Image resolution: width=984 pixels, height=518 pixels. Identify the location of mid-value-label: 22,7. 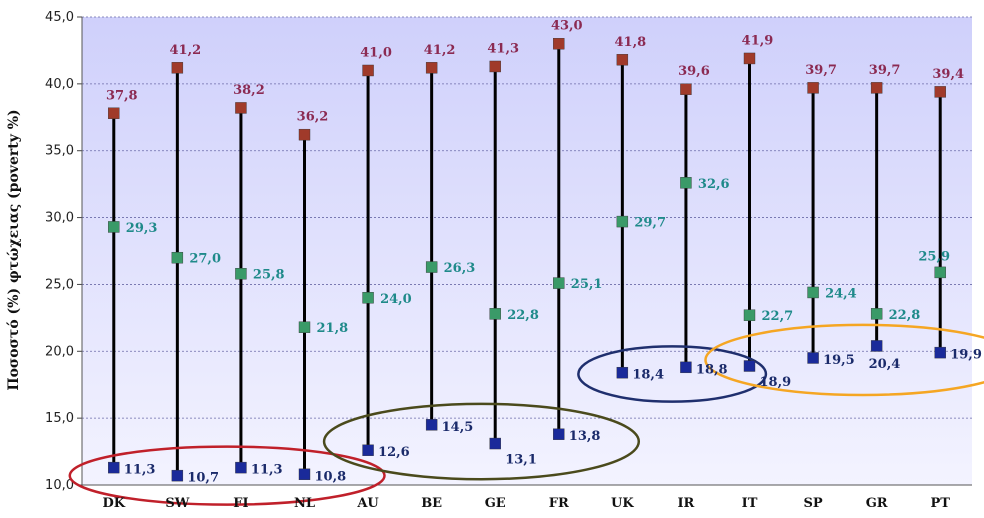
(778, 316).